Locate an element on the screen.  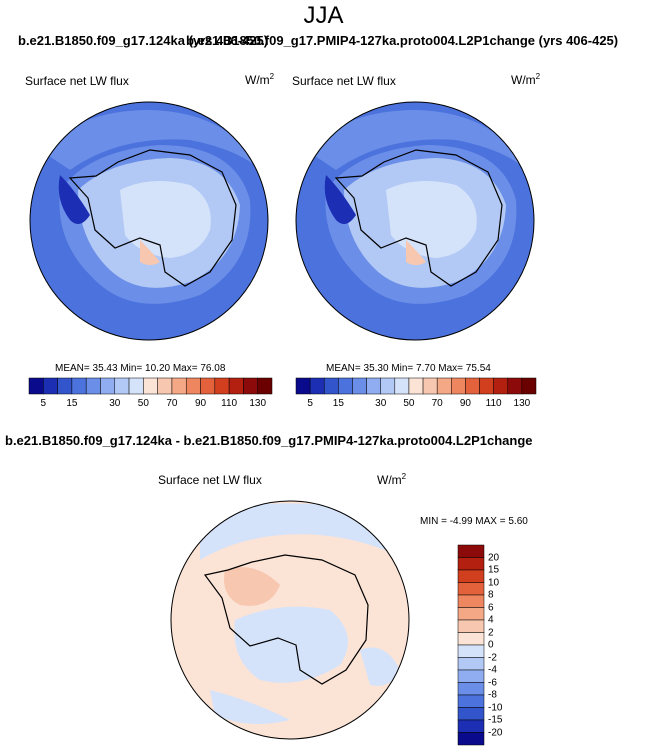
colorbar-tick-label: -4 is located at coordinates (492, 670).